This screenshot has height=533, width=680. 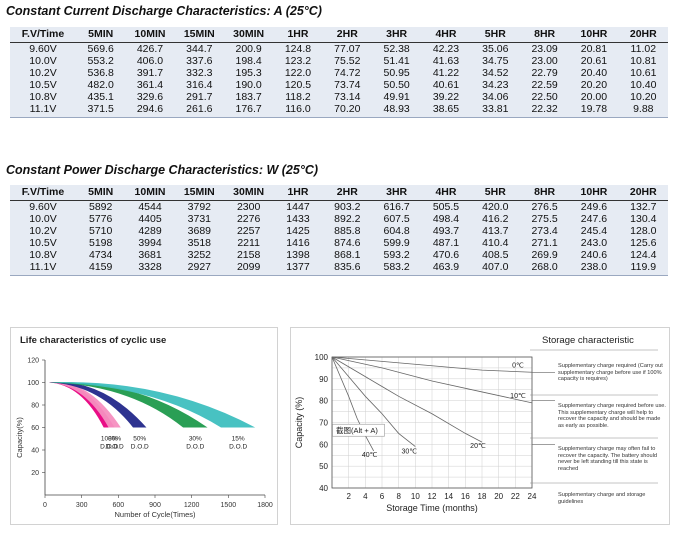 I want to click on table-cell: 11.02, so click(x=643, y=48).